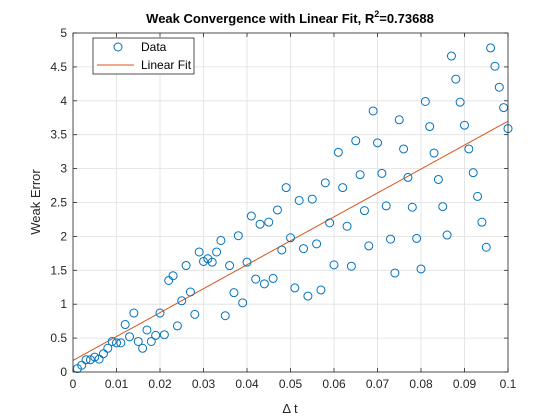 The height and width of the screenshot is (420, 560). What do you see at coordinates (334, 384) in the screenshot?
I see `x-tick-label: 0.06` at bounding box center [334, 384].